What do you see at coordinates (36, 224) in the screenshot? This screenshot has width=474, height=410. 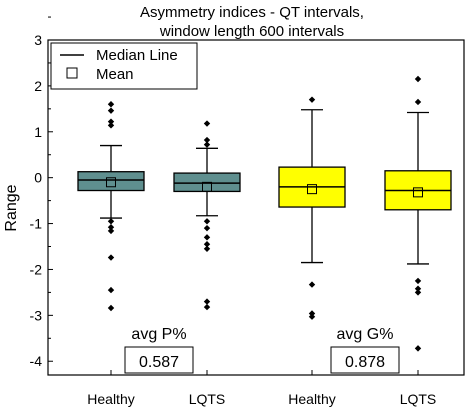 I see `y-tick-label: -1` at bounding box center [36, 224].